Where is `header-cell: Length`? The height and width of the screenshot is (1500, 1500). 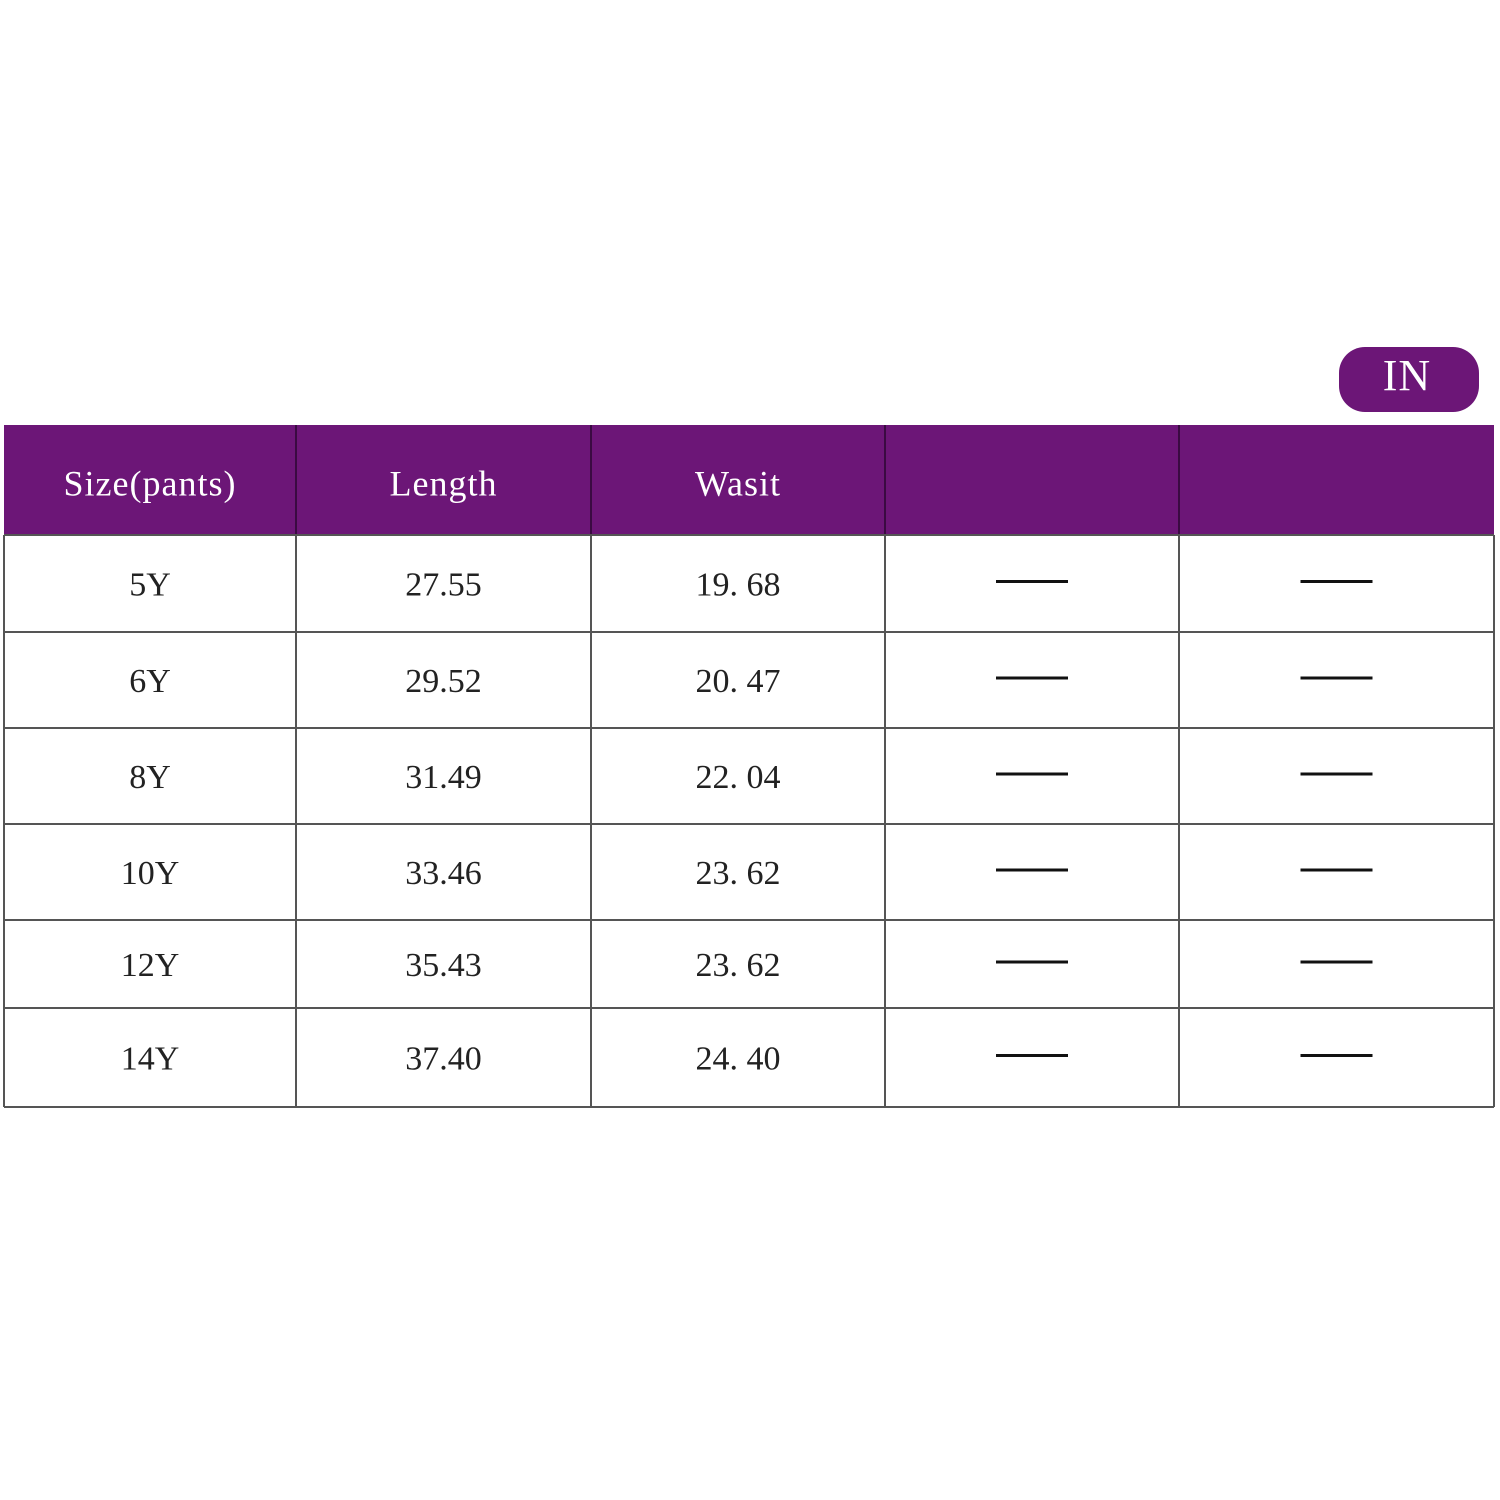
header-cell: Length is located at coordinates (444, 483).